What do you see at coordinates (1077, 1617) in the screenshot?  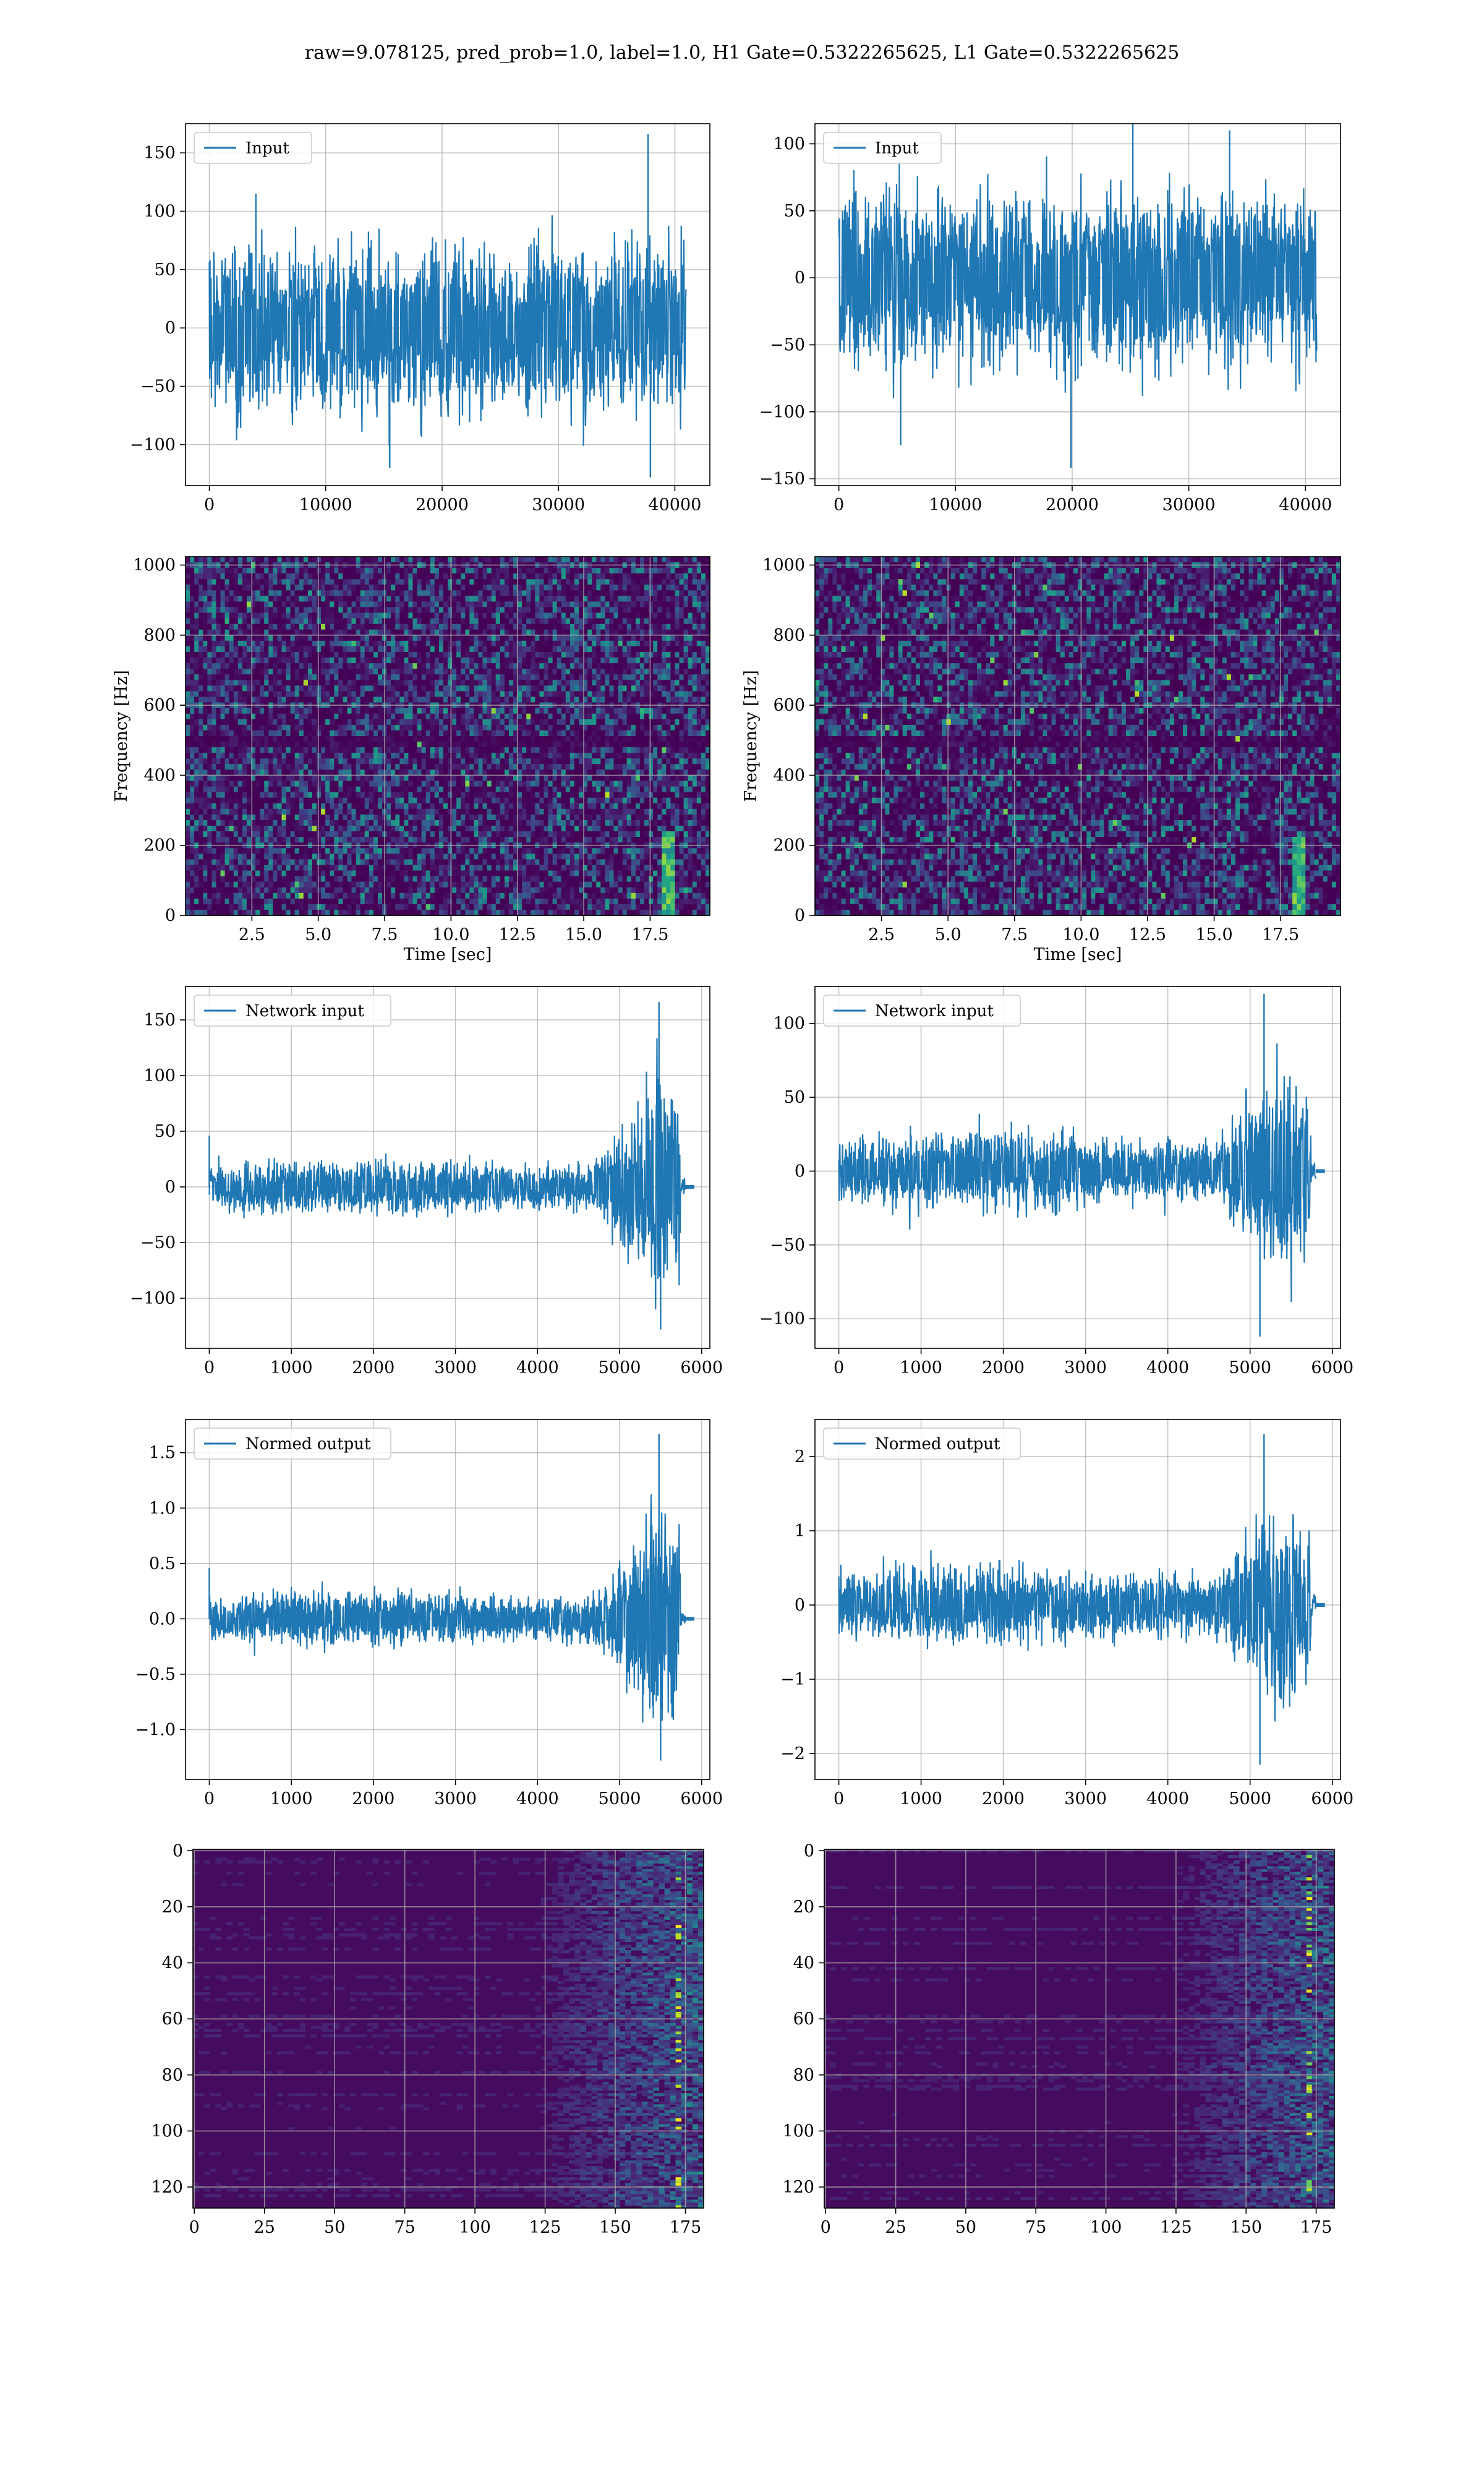 I see `normed-output-l1-series-line` at bounding box center [1077, 1617].